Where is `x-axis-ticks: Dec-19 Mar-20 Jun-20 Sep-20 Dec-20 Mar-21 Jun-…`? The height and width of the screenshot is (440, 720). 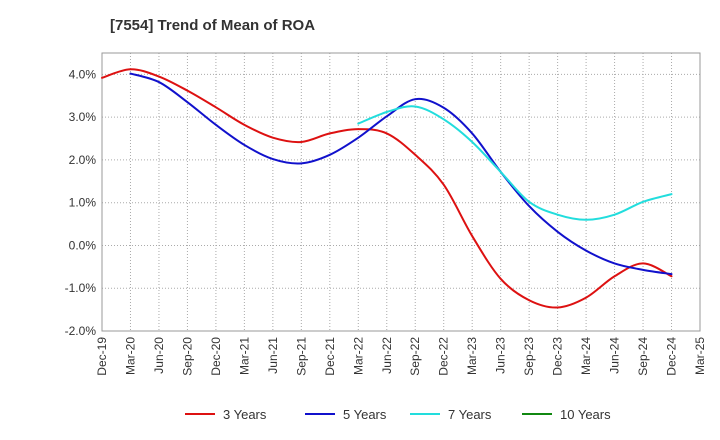 x-axis-ticks: Dec-19 Mar-20 Jun-20 Sep-20 Dec-20 Mar-21 Jun-… is located at coordinates (401, 356).